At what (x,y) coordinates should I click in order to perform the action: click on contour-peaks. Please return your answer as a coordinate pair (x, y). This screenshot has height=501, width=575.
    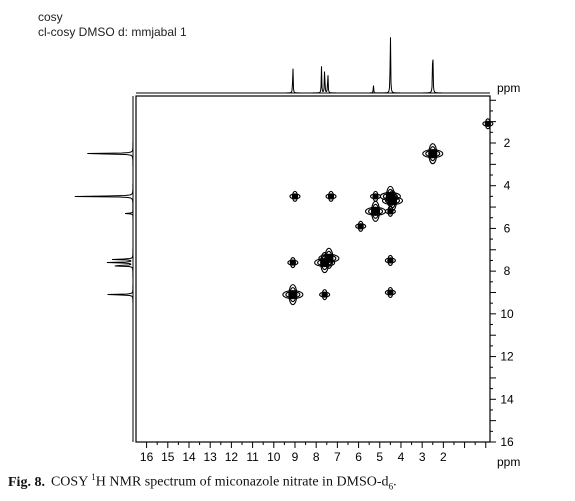
    Looking at the image, I should click on (388, 212).